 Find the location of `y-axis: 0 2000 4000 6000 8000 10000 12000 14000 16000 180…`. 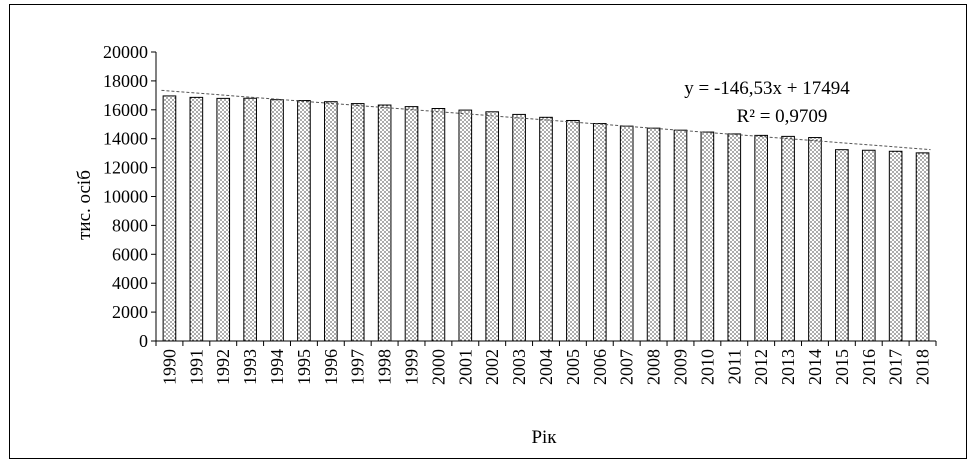

y-axis: 0 2000 4000 6000 8000 10000 12000 14000 16000 180… is located at coordinates (130, 196).